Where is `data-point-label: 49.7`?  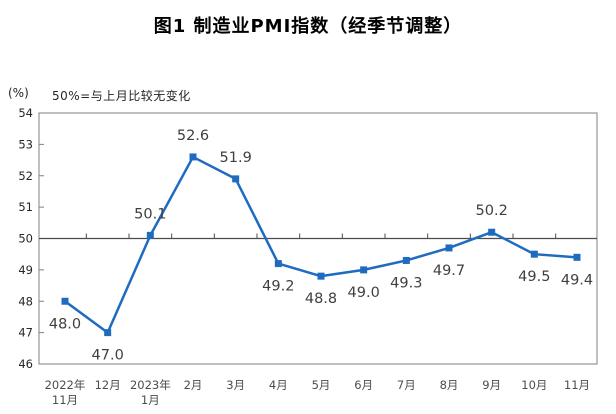
data-point-label: 49.7 is located at coordinates (449, 271).